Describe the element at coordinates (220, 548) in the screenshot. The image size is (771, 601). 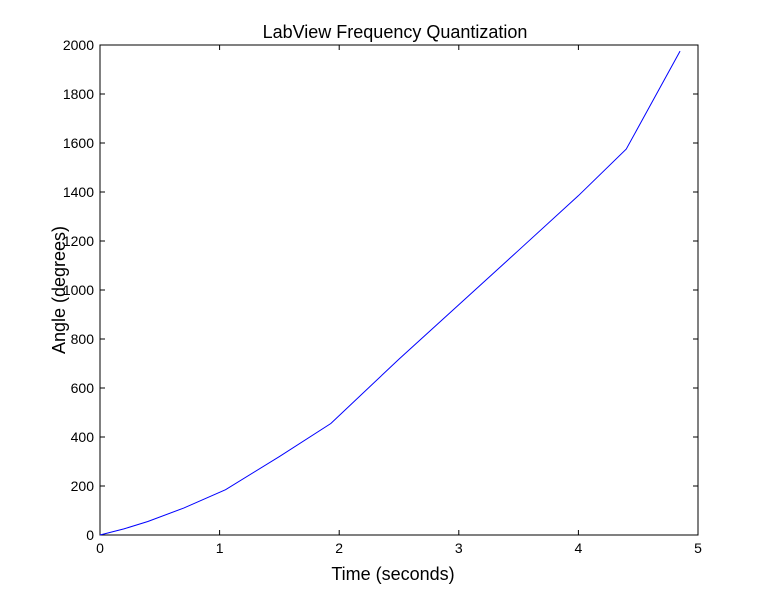
I see `x-tick-label: 1` at that location.